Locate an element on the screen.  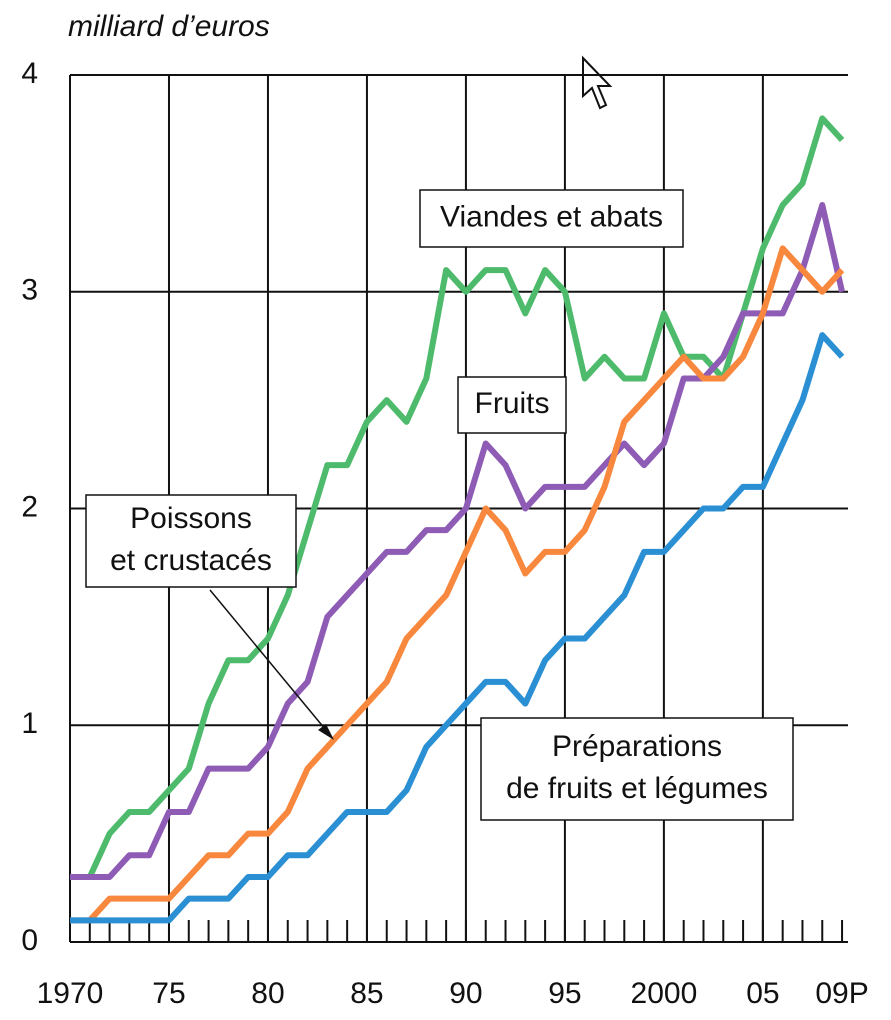
x-tick-label: 05 is located at coordinates (762, 993).